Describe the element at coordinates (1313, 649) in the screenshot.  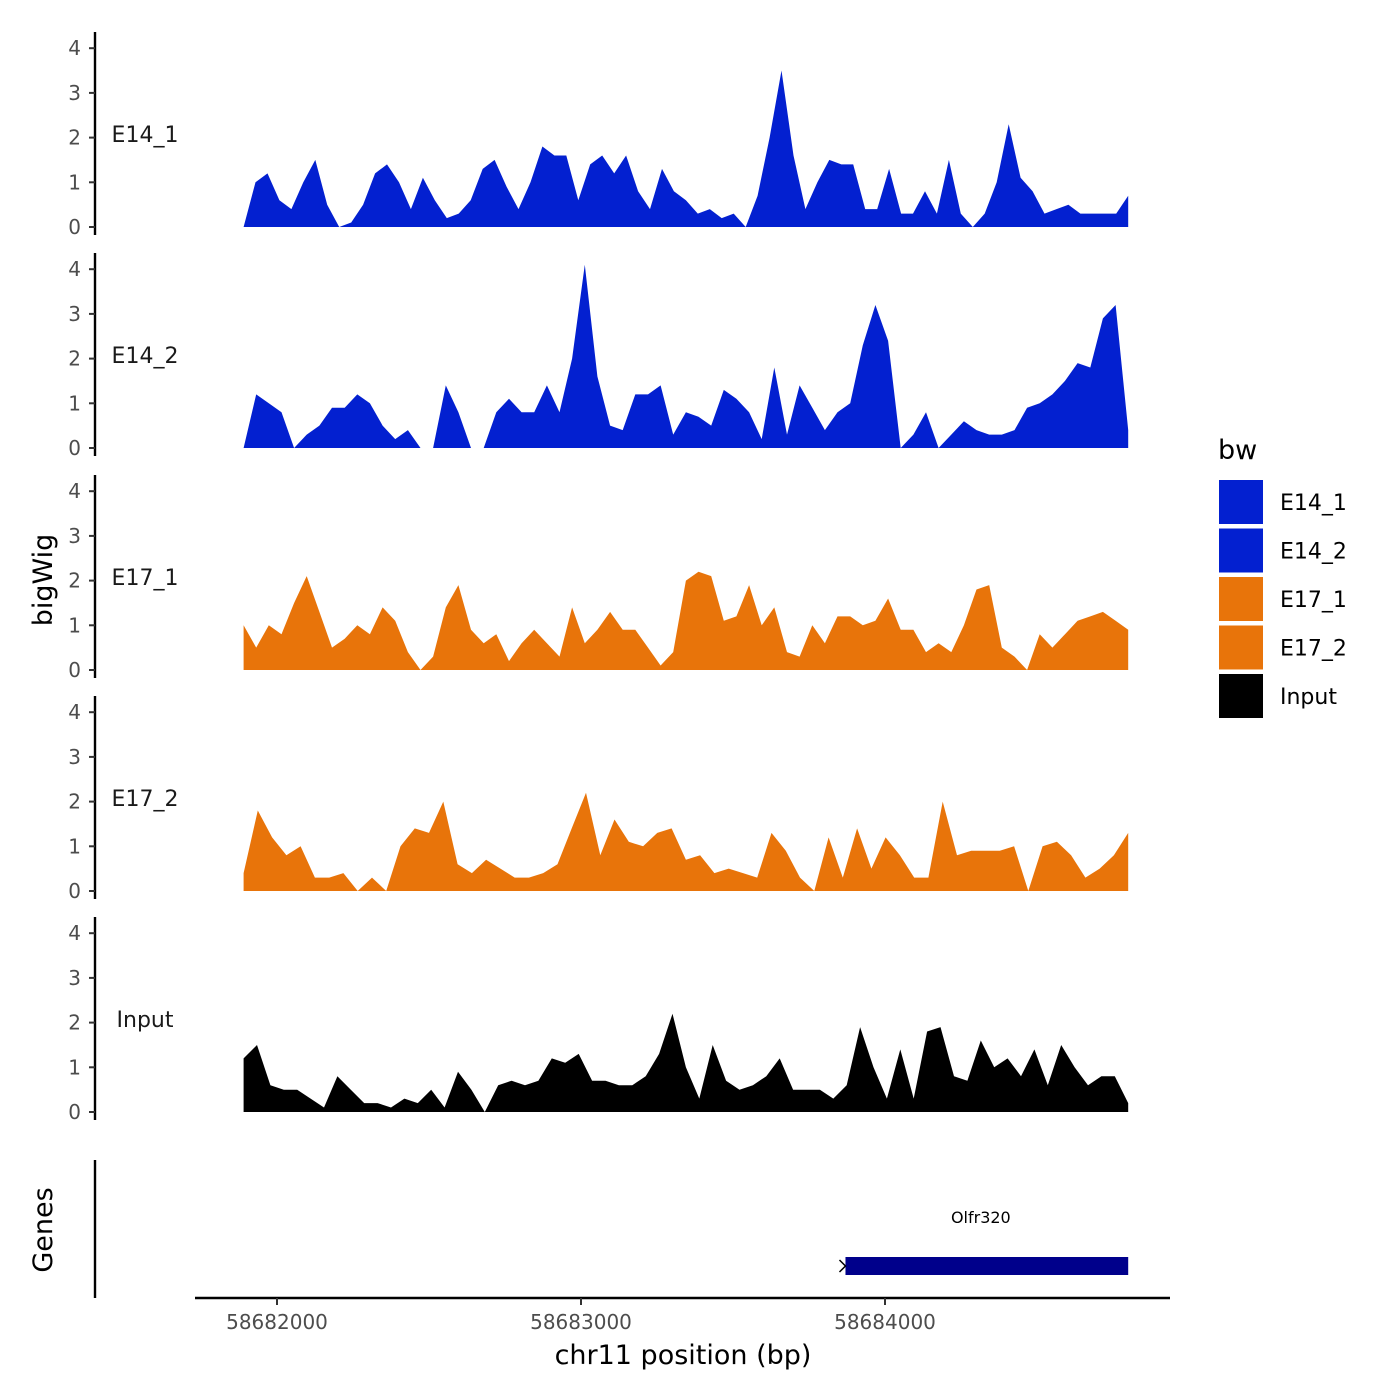
I see `legend-label: E17_2` at that location.